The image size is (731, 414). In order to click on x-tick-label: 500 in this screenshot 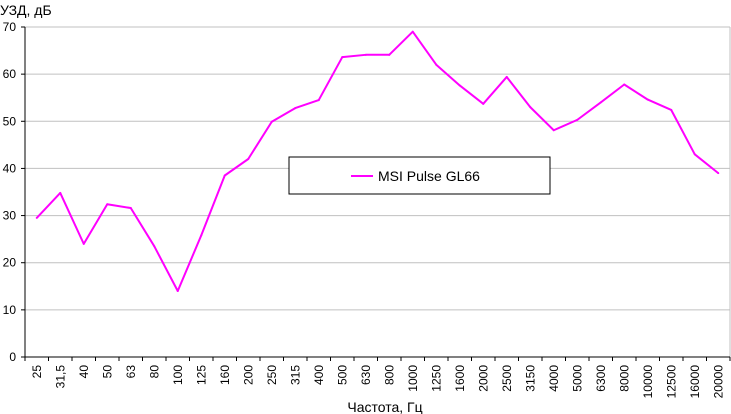, I will do `click(342, 375)`.